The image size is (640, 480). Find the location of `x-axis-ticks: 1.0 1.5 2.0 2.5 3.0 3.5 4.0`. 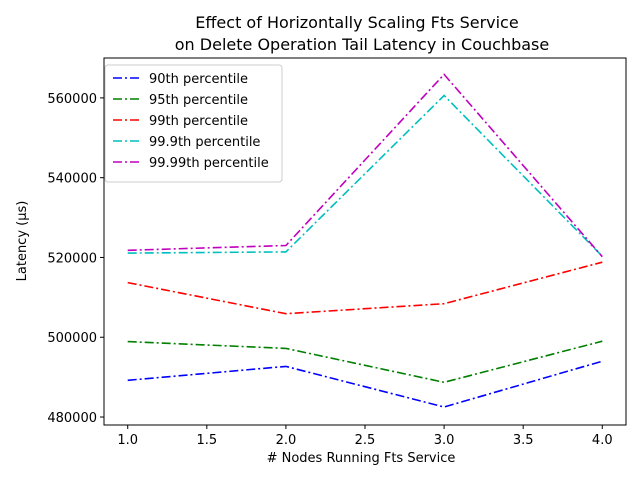

x-axis-ticks: 1.0 1.5 2.0 2.5 3.0 3.5 4.0 is located at coordinates (365, 436).